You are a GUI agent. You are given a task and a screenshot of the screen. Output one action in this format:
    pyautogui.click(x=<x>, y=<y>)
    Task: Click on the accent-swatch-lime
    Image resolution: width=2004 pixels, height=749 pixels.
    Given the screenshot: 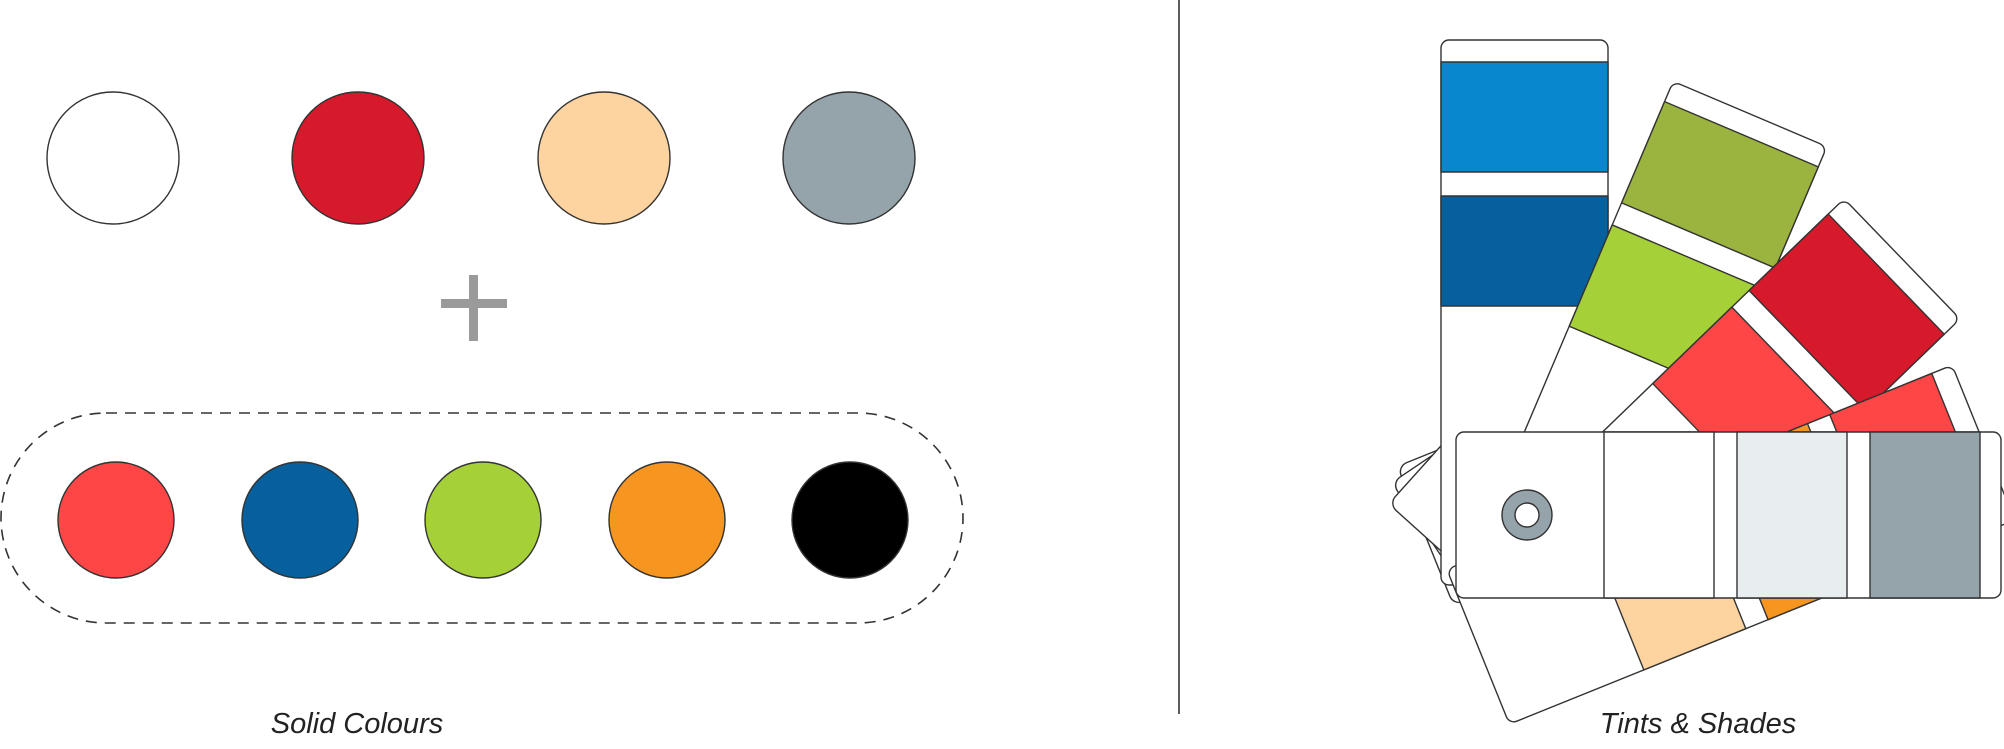 What is the action you would take?
    pyautogui.click(x=483, y=520)
    